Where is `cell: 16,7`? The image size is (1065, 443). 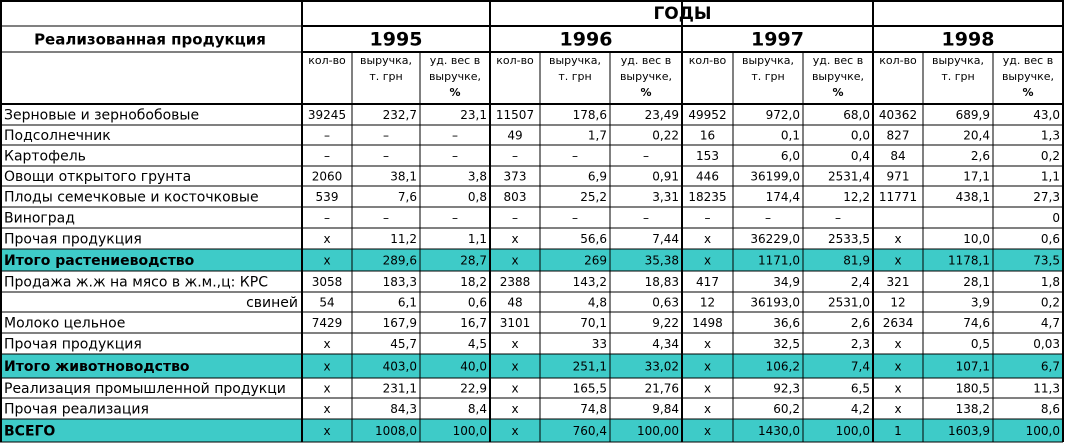
cell: 16,7 is located at coordinates (473, 323).